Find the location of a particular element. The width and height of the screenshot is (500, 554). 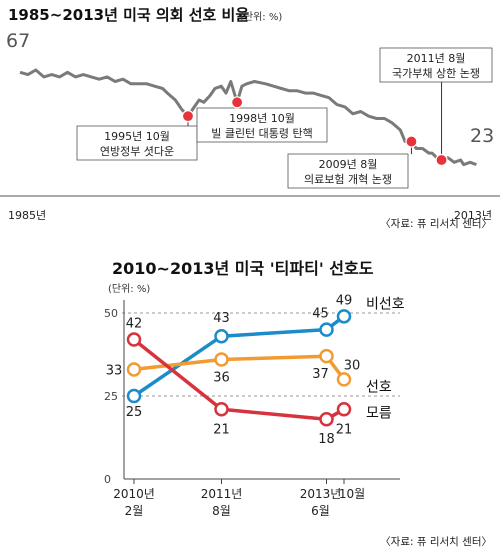

data-label: 36 is located at coordinates (221, 377).